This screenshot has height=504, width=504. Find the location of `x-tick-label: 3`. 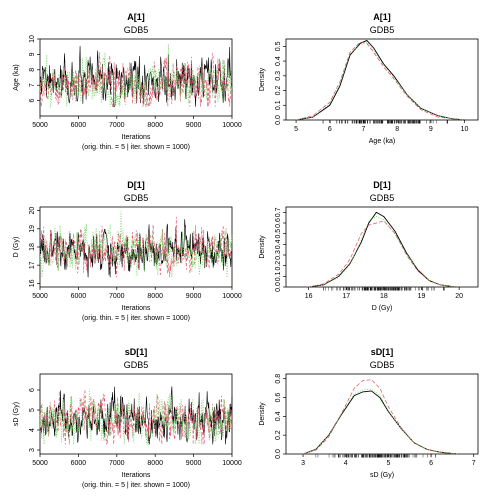

x-tick-label: 3 is located at coordinates (303, 463).